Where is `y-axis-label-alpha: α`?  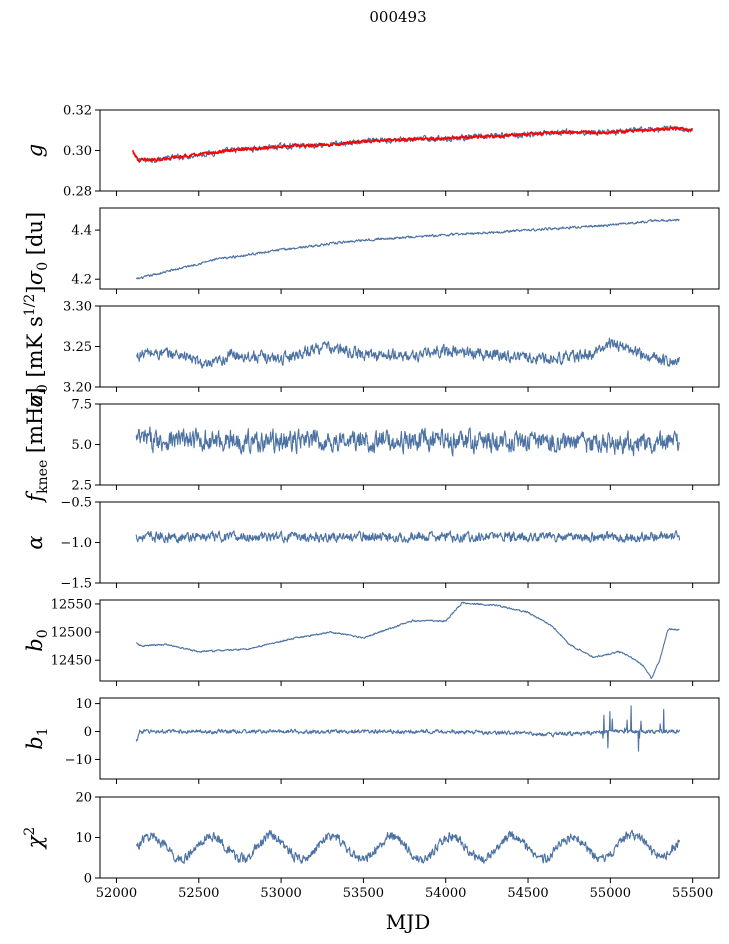 y-axis-label-alpha: α is located at coordinates (35, 542).